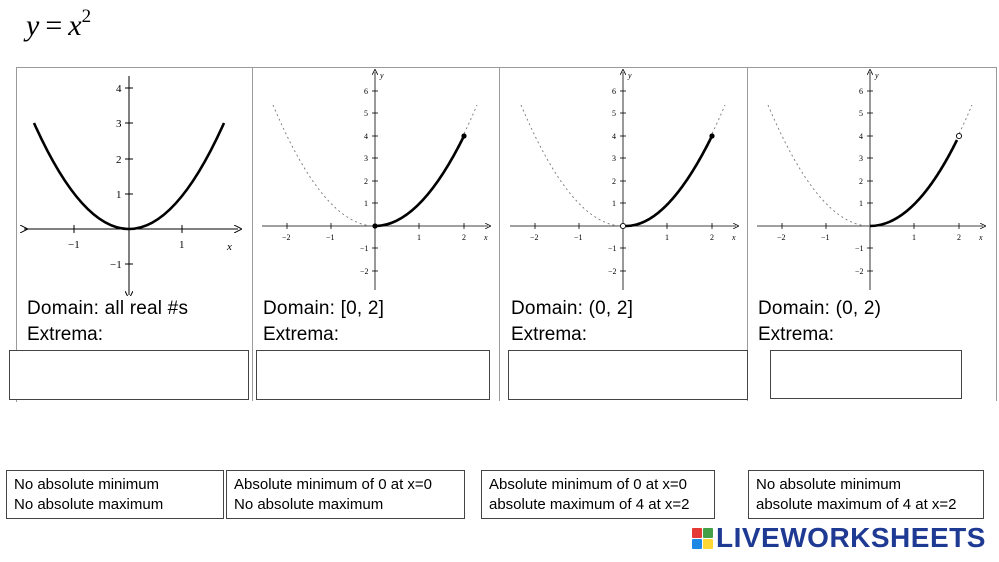 This screenshot has width=999, height=562. Describe the element at coordinates (75, 25) in the screenshot. I see `equation-base: x` at that location.